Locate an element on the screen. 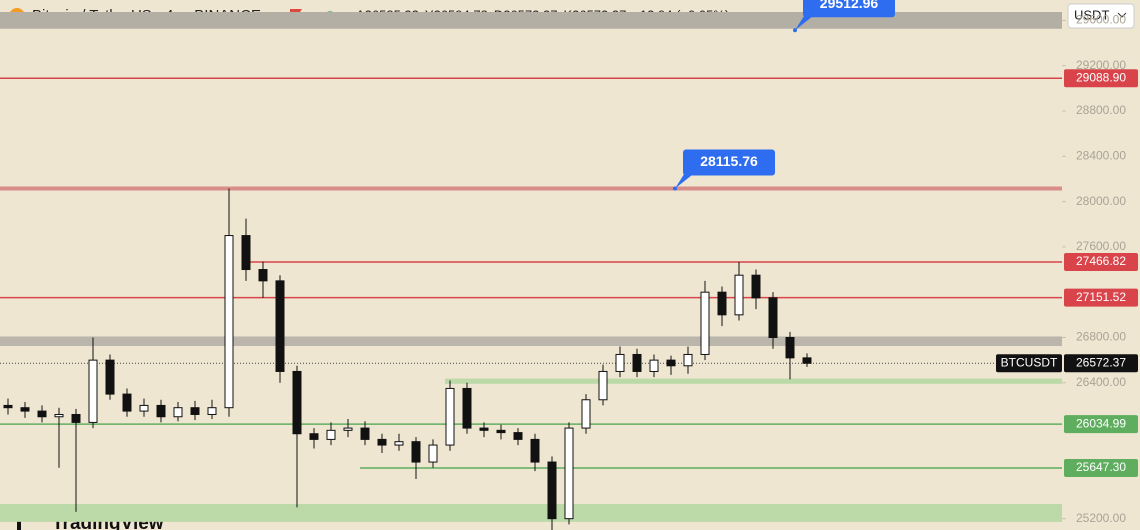 The image size is (1140, 530). callout-label: 29512.96 is located at coordinates (849, 5).